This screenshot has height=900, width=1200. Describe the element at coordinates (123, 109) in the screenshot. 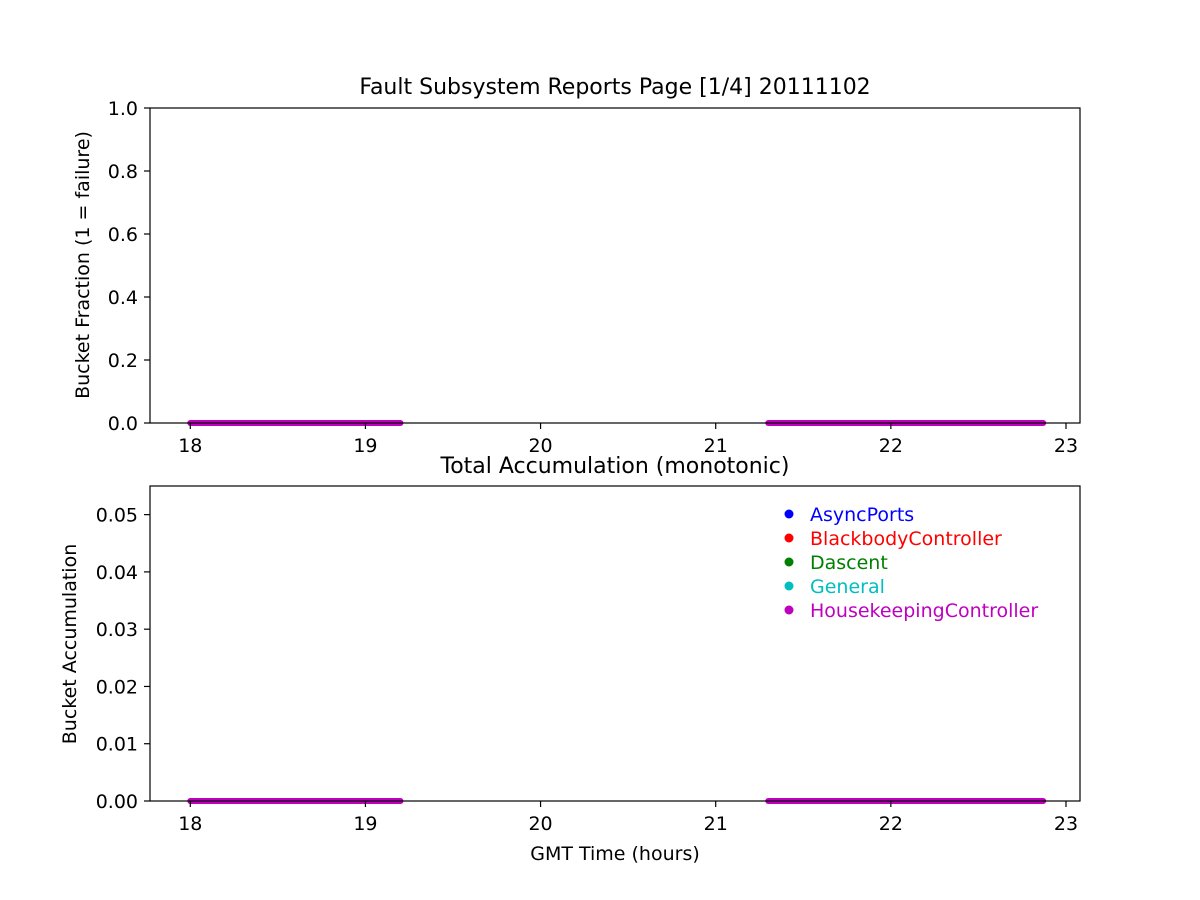

I see `y-tick-label: 1.0` at that location.